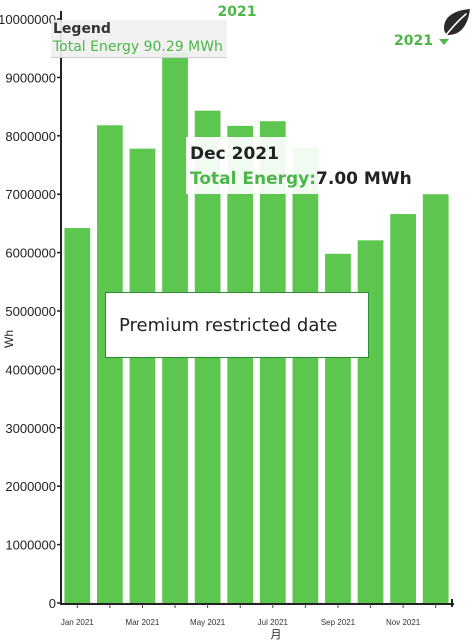  What do you see at coordinates (30, 136) in the screenshot?
I see `y-tick-label: 8000000` at bounding box center [30, 136].